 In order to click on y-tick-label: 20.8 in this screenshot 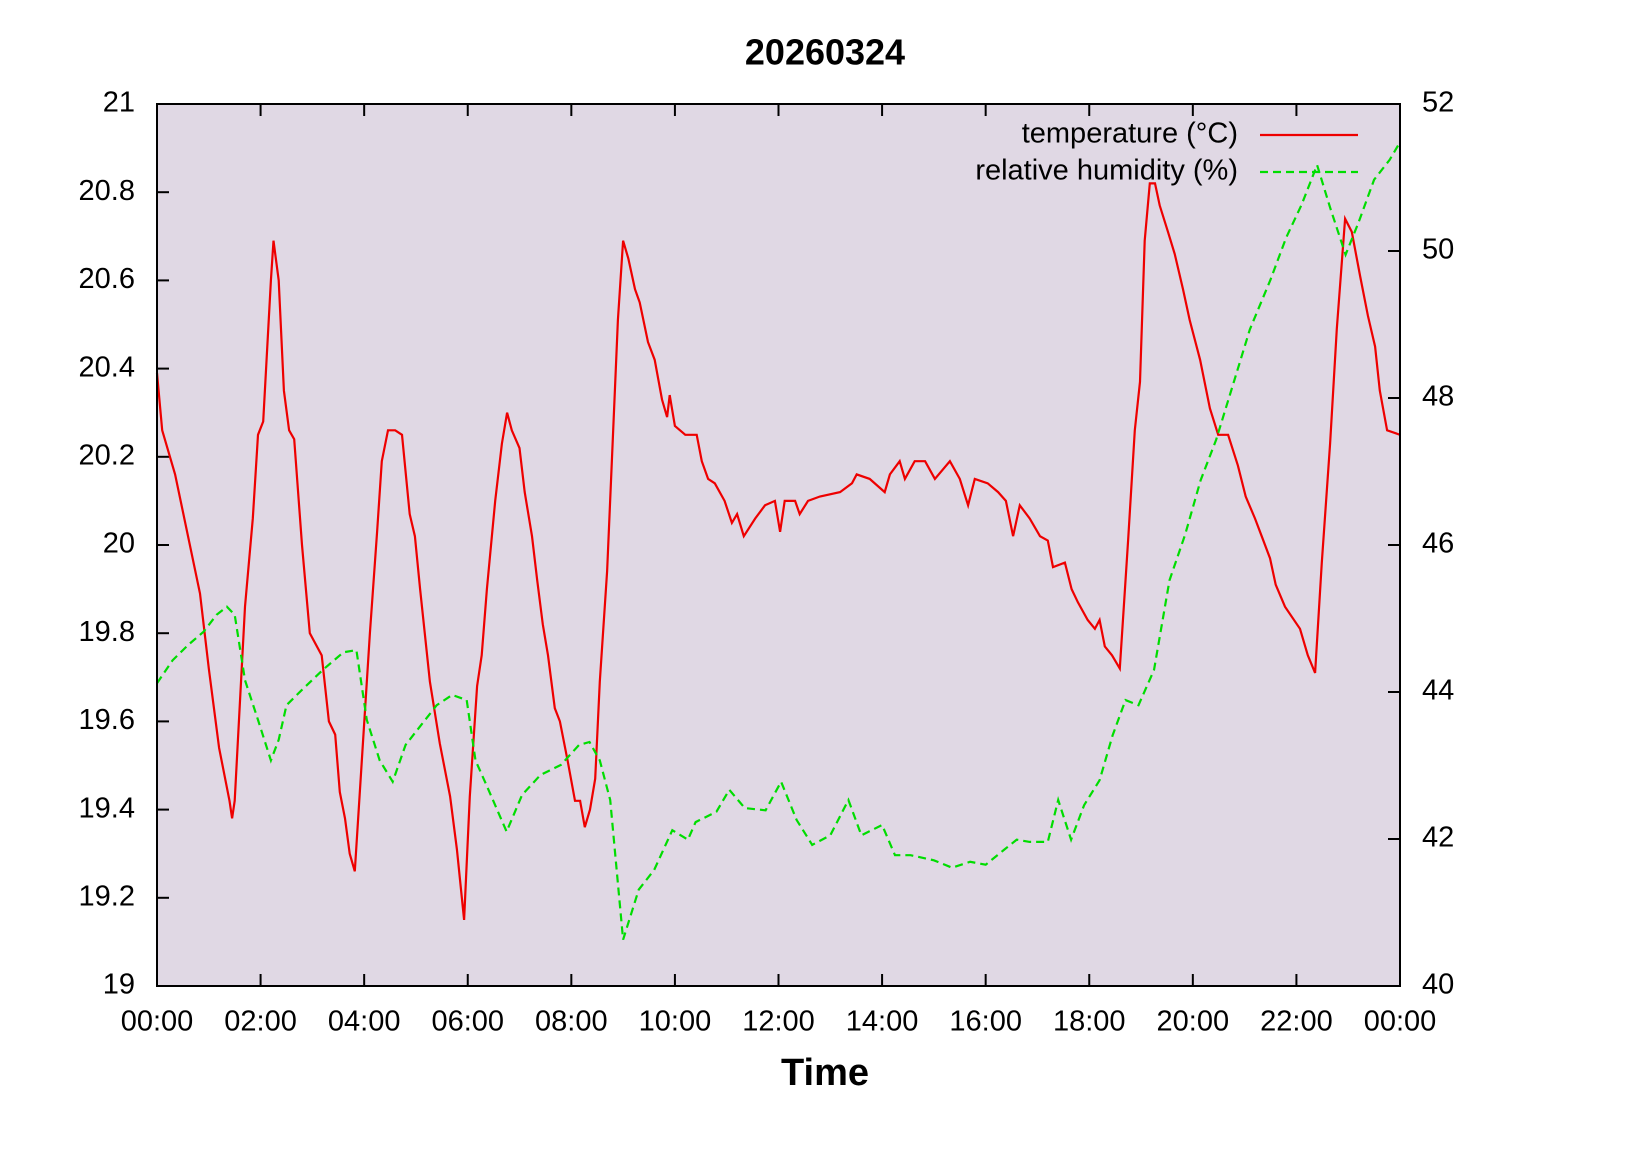, I will do `click(107, 191)`.